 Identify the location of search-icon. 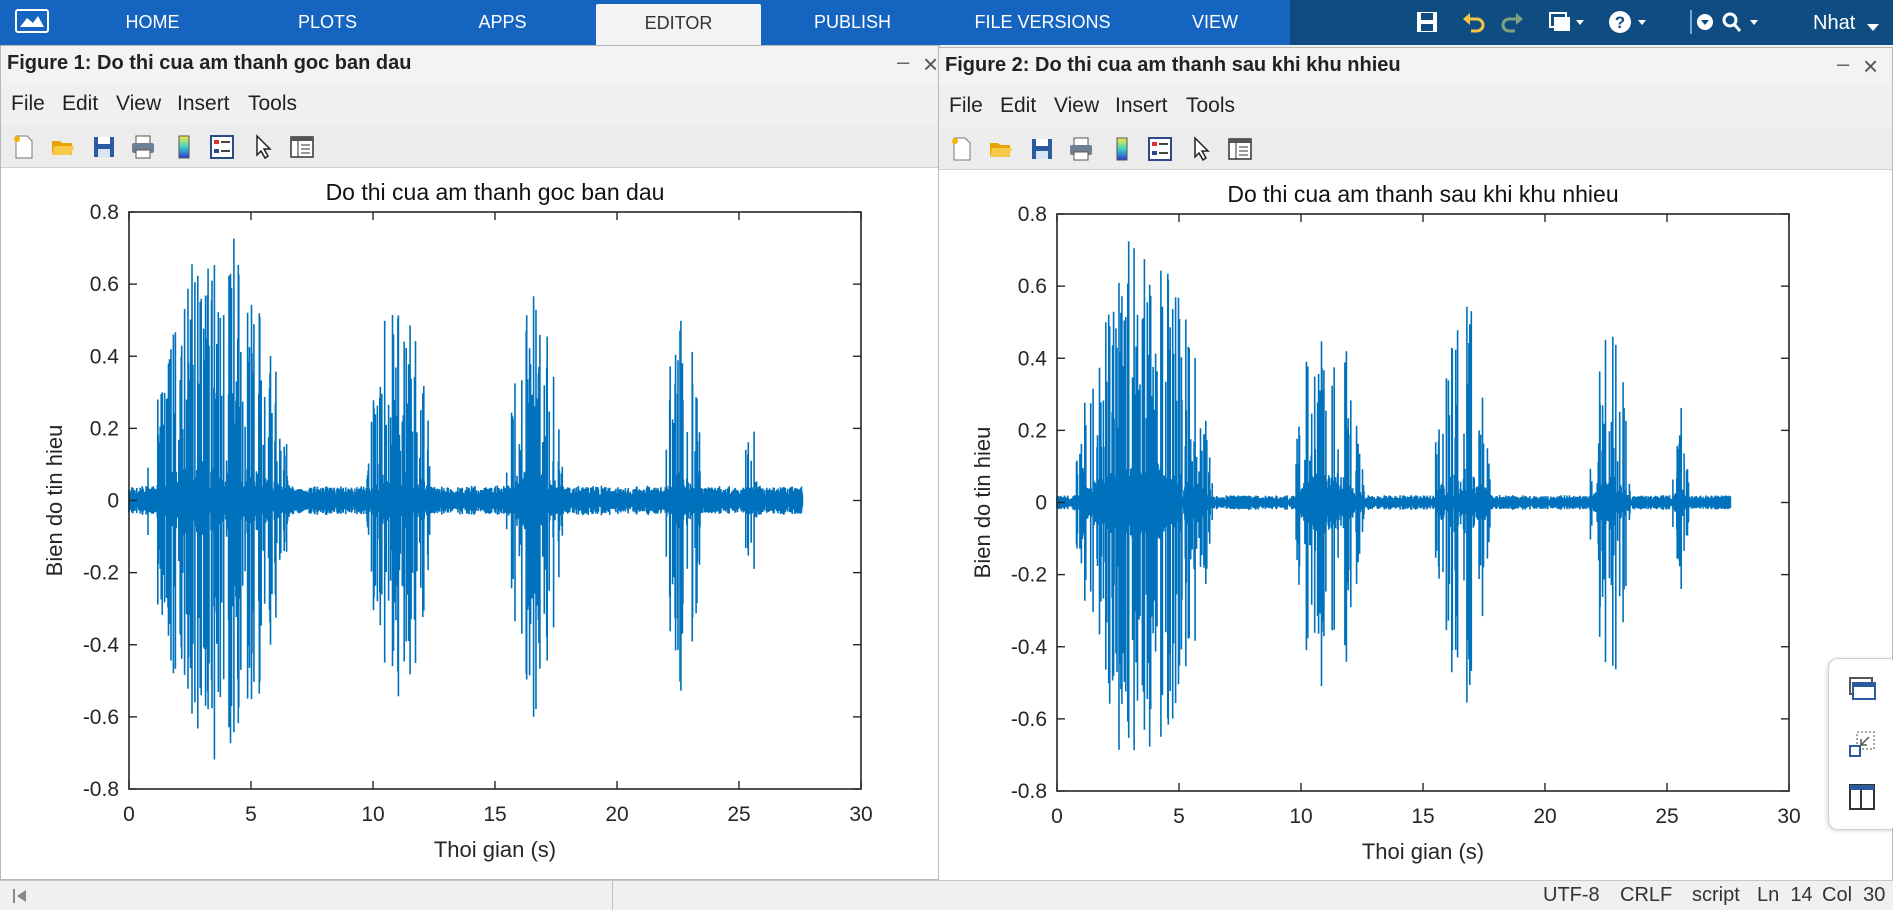
(1726, 22).